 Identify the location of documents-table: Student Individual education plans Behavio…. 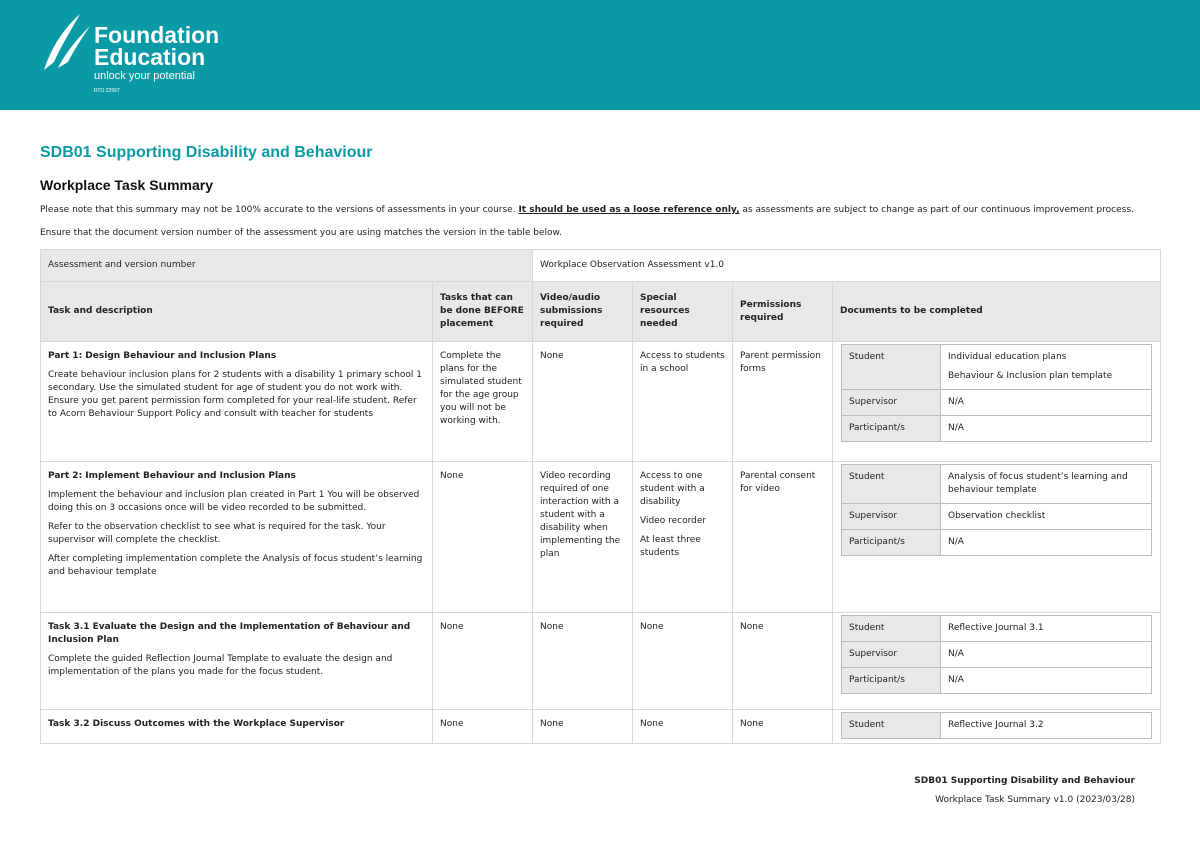
(997, 393).